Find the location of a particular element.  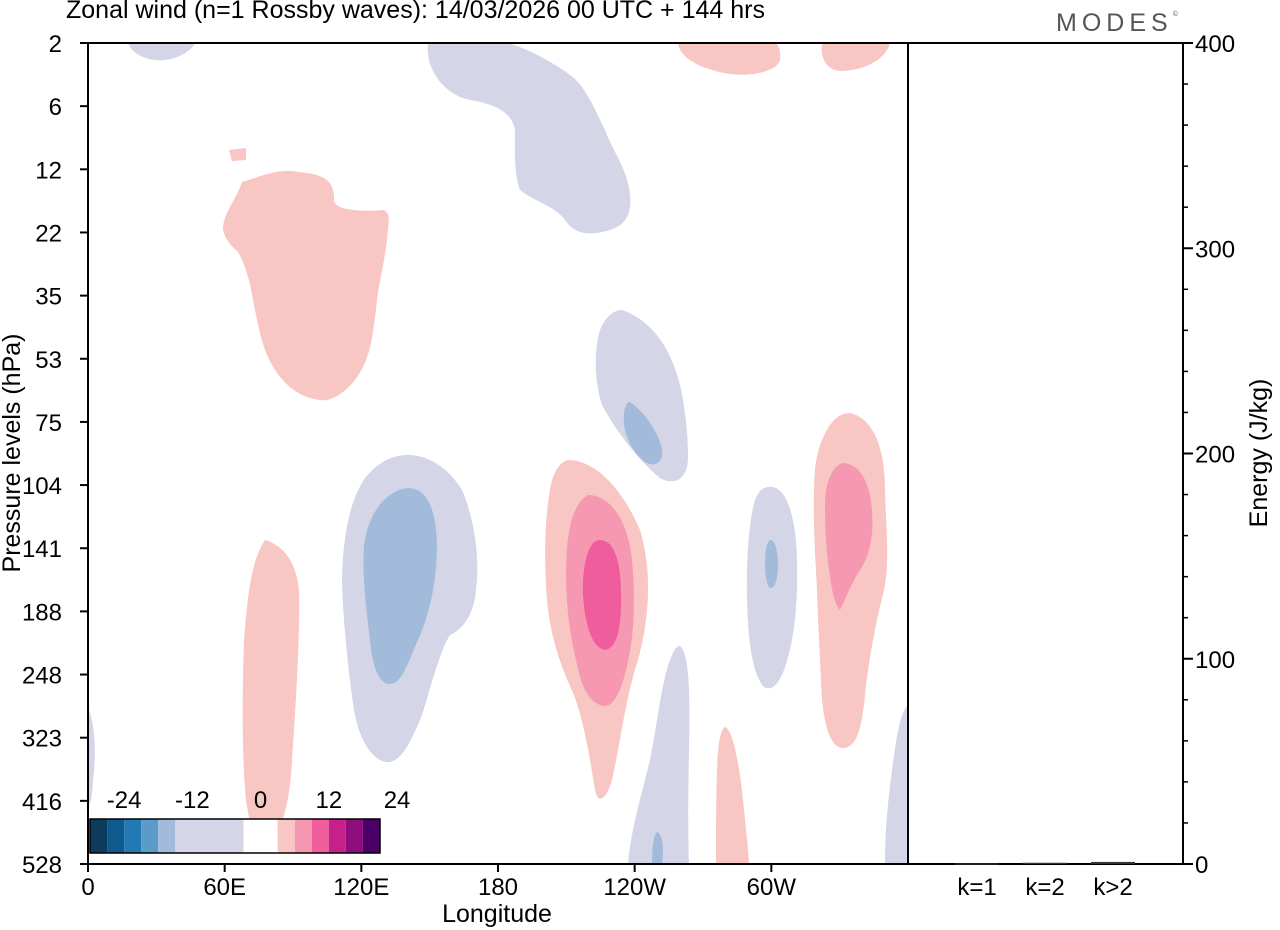

pressure-tick-label: 141 is located at coordinates (42, 549).